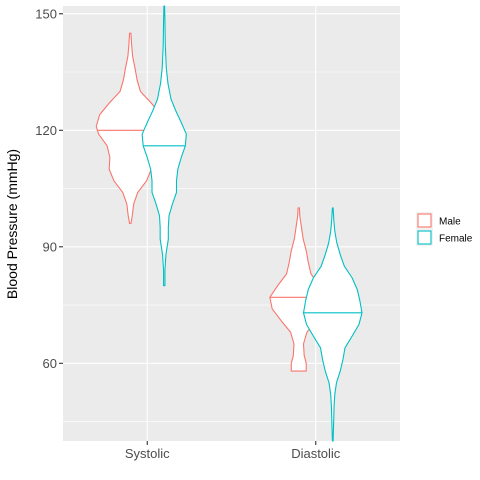  Describe the element at coordinates (450, 222) in the screenshot. I see `legend-label-male: Male` at that location.